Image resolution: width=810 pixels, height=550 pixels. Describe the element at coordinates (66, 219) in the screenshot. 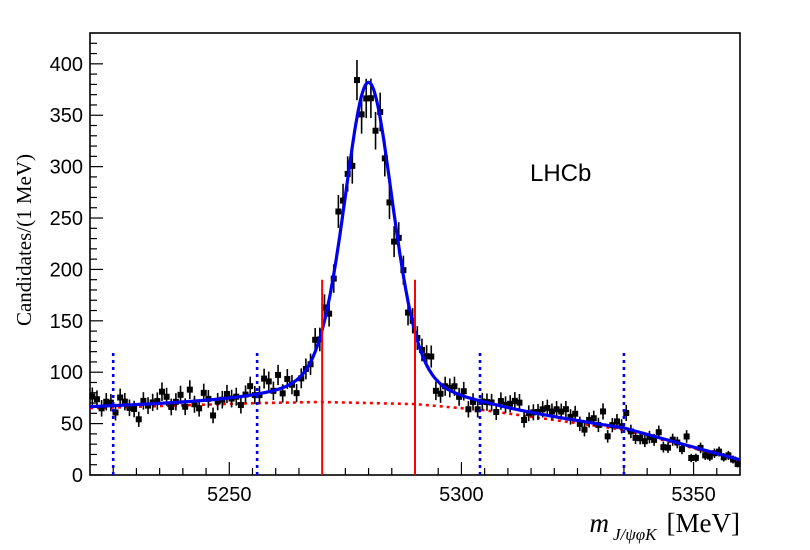

I see `y-tick-label: 250` at that location.